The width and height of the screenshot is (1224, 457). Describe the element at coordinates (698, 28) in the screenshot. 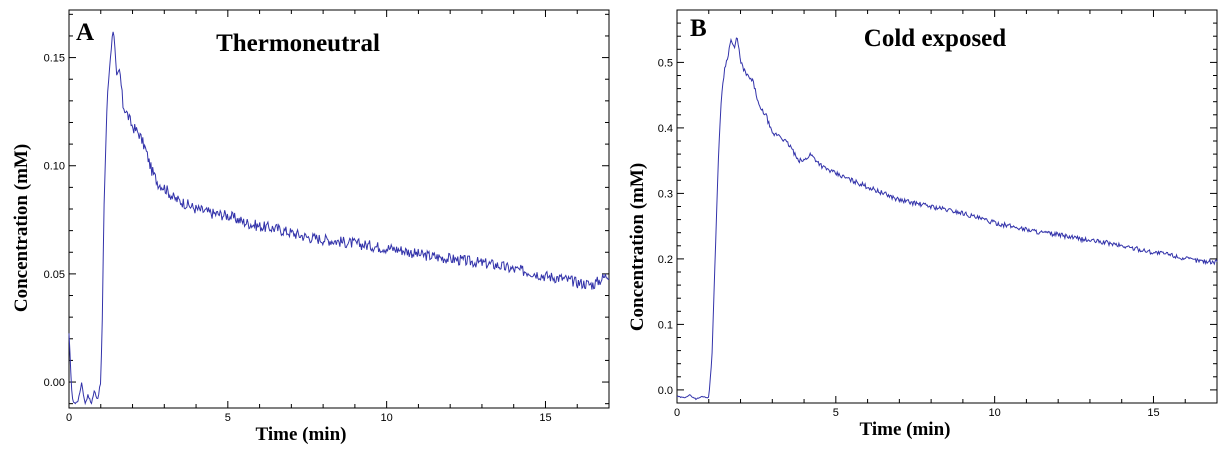

I see `panel-letter-b: B` at that location.